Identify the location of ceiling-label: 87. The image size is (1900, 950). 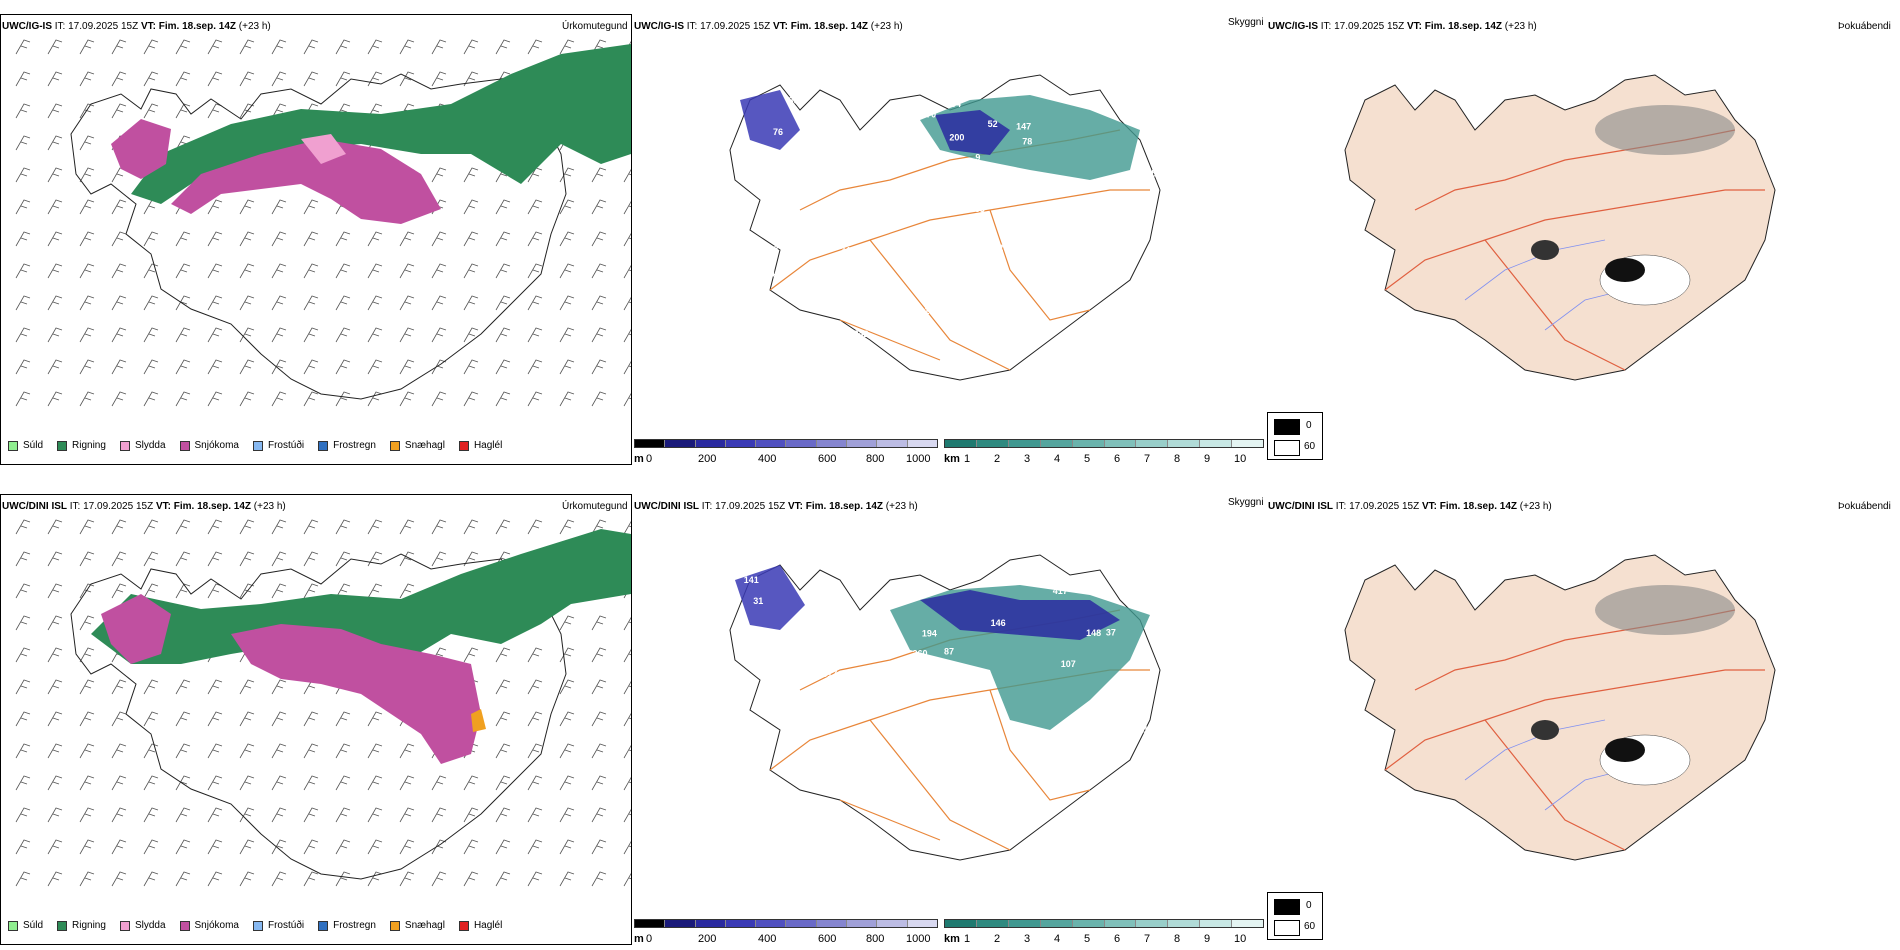
(949, 652).